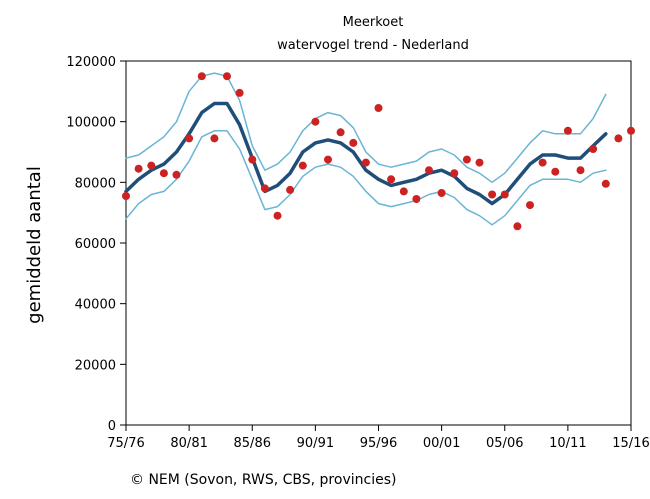 The width and height of the screenshot is (650, 499). Describe the element at coordinates (366, 178) in the screenshot. I see `series-lower-line` at that location.